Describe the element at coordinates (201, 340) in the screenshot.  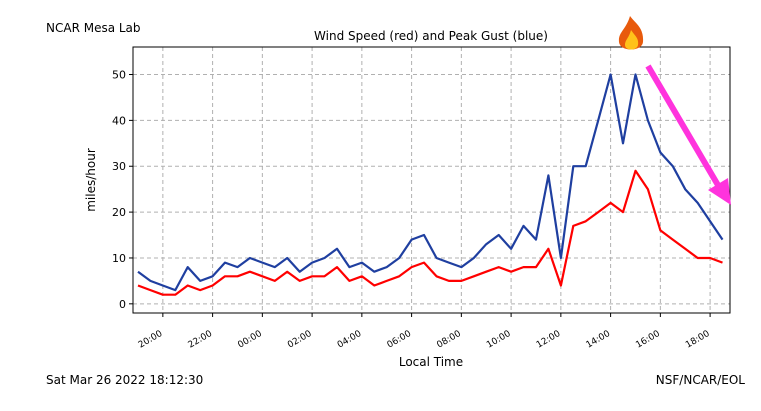
I see `x-tick-label: 22:00` at that location.